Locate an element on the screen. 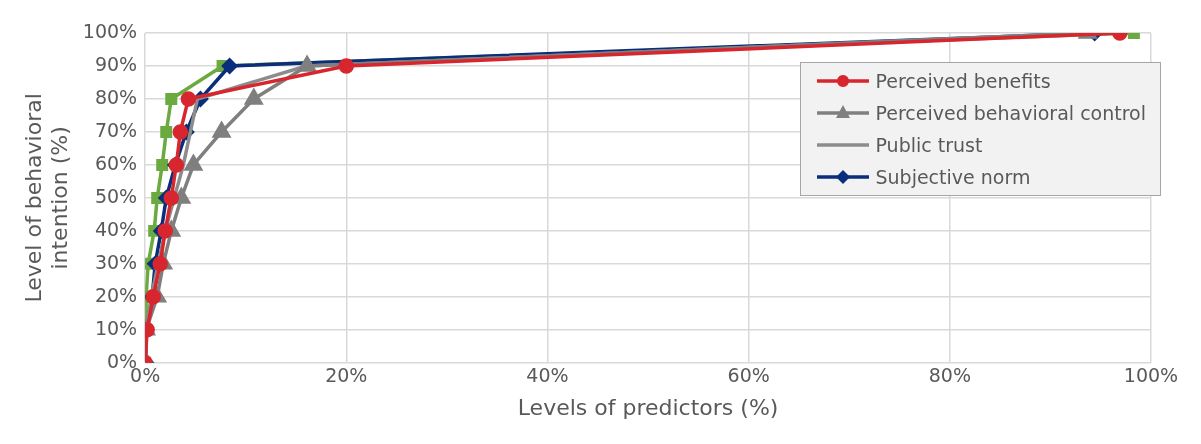 This screenshot has width=1201, height=444. y-tick-label: 10% is located at coordinates (116, 327).